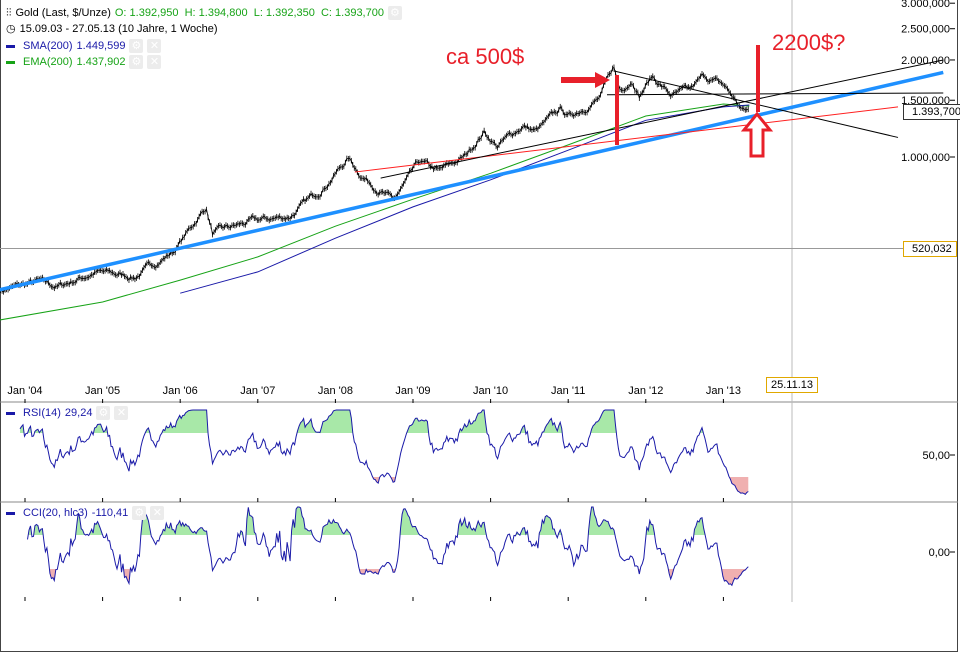 The width and height of the screenshot is (960, 654). I want to click on legend-ema: EMA(200) 1.437,902 ⚙ ✕, so click(84, 62).